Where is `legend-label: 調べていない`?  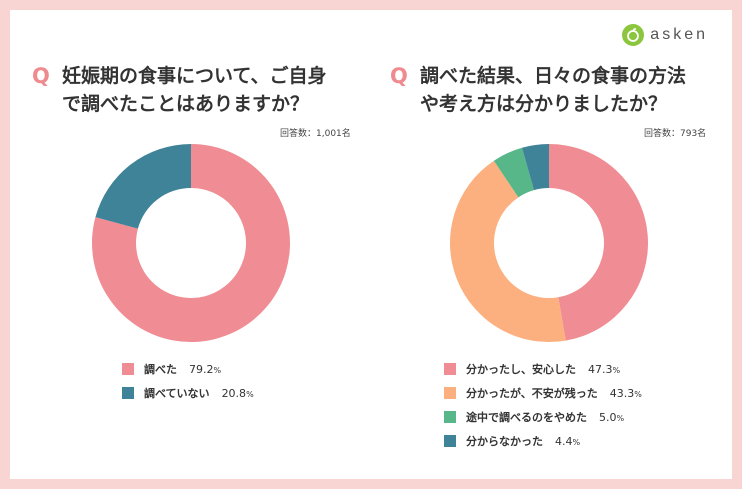
legend-label: 調べていない is located at coordinates (177, 393).